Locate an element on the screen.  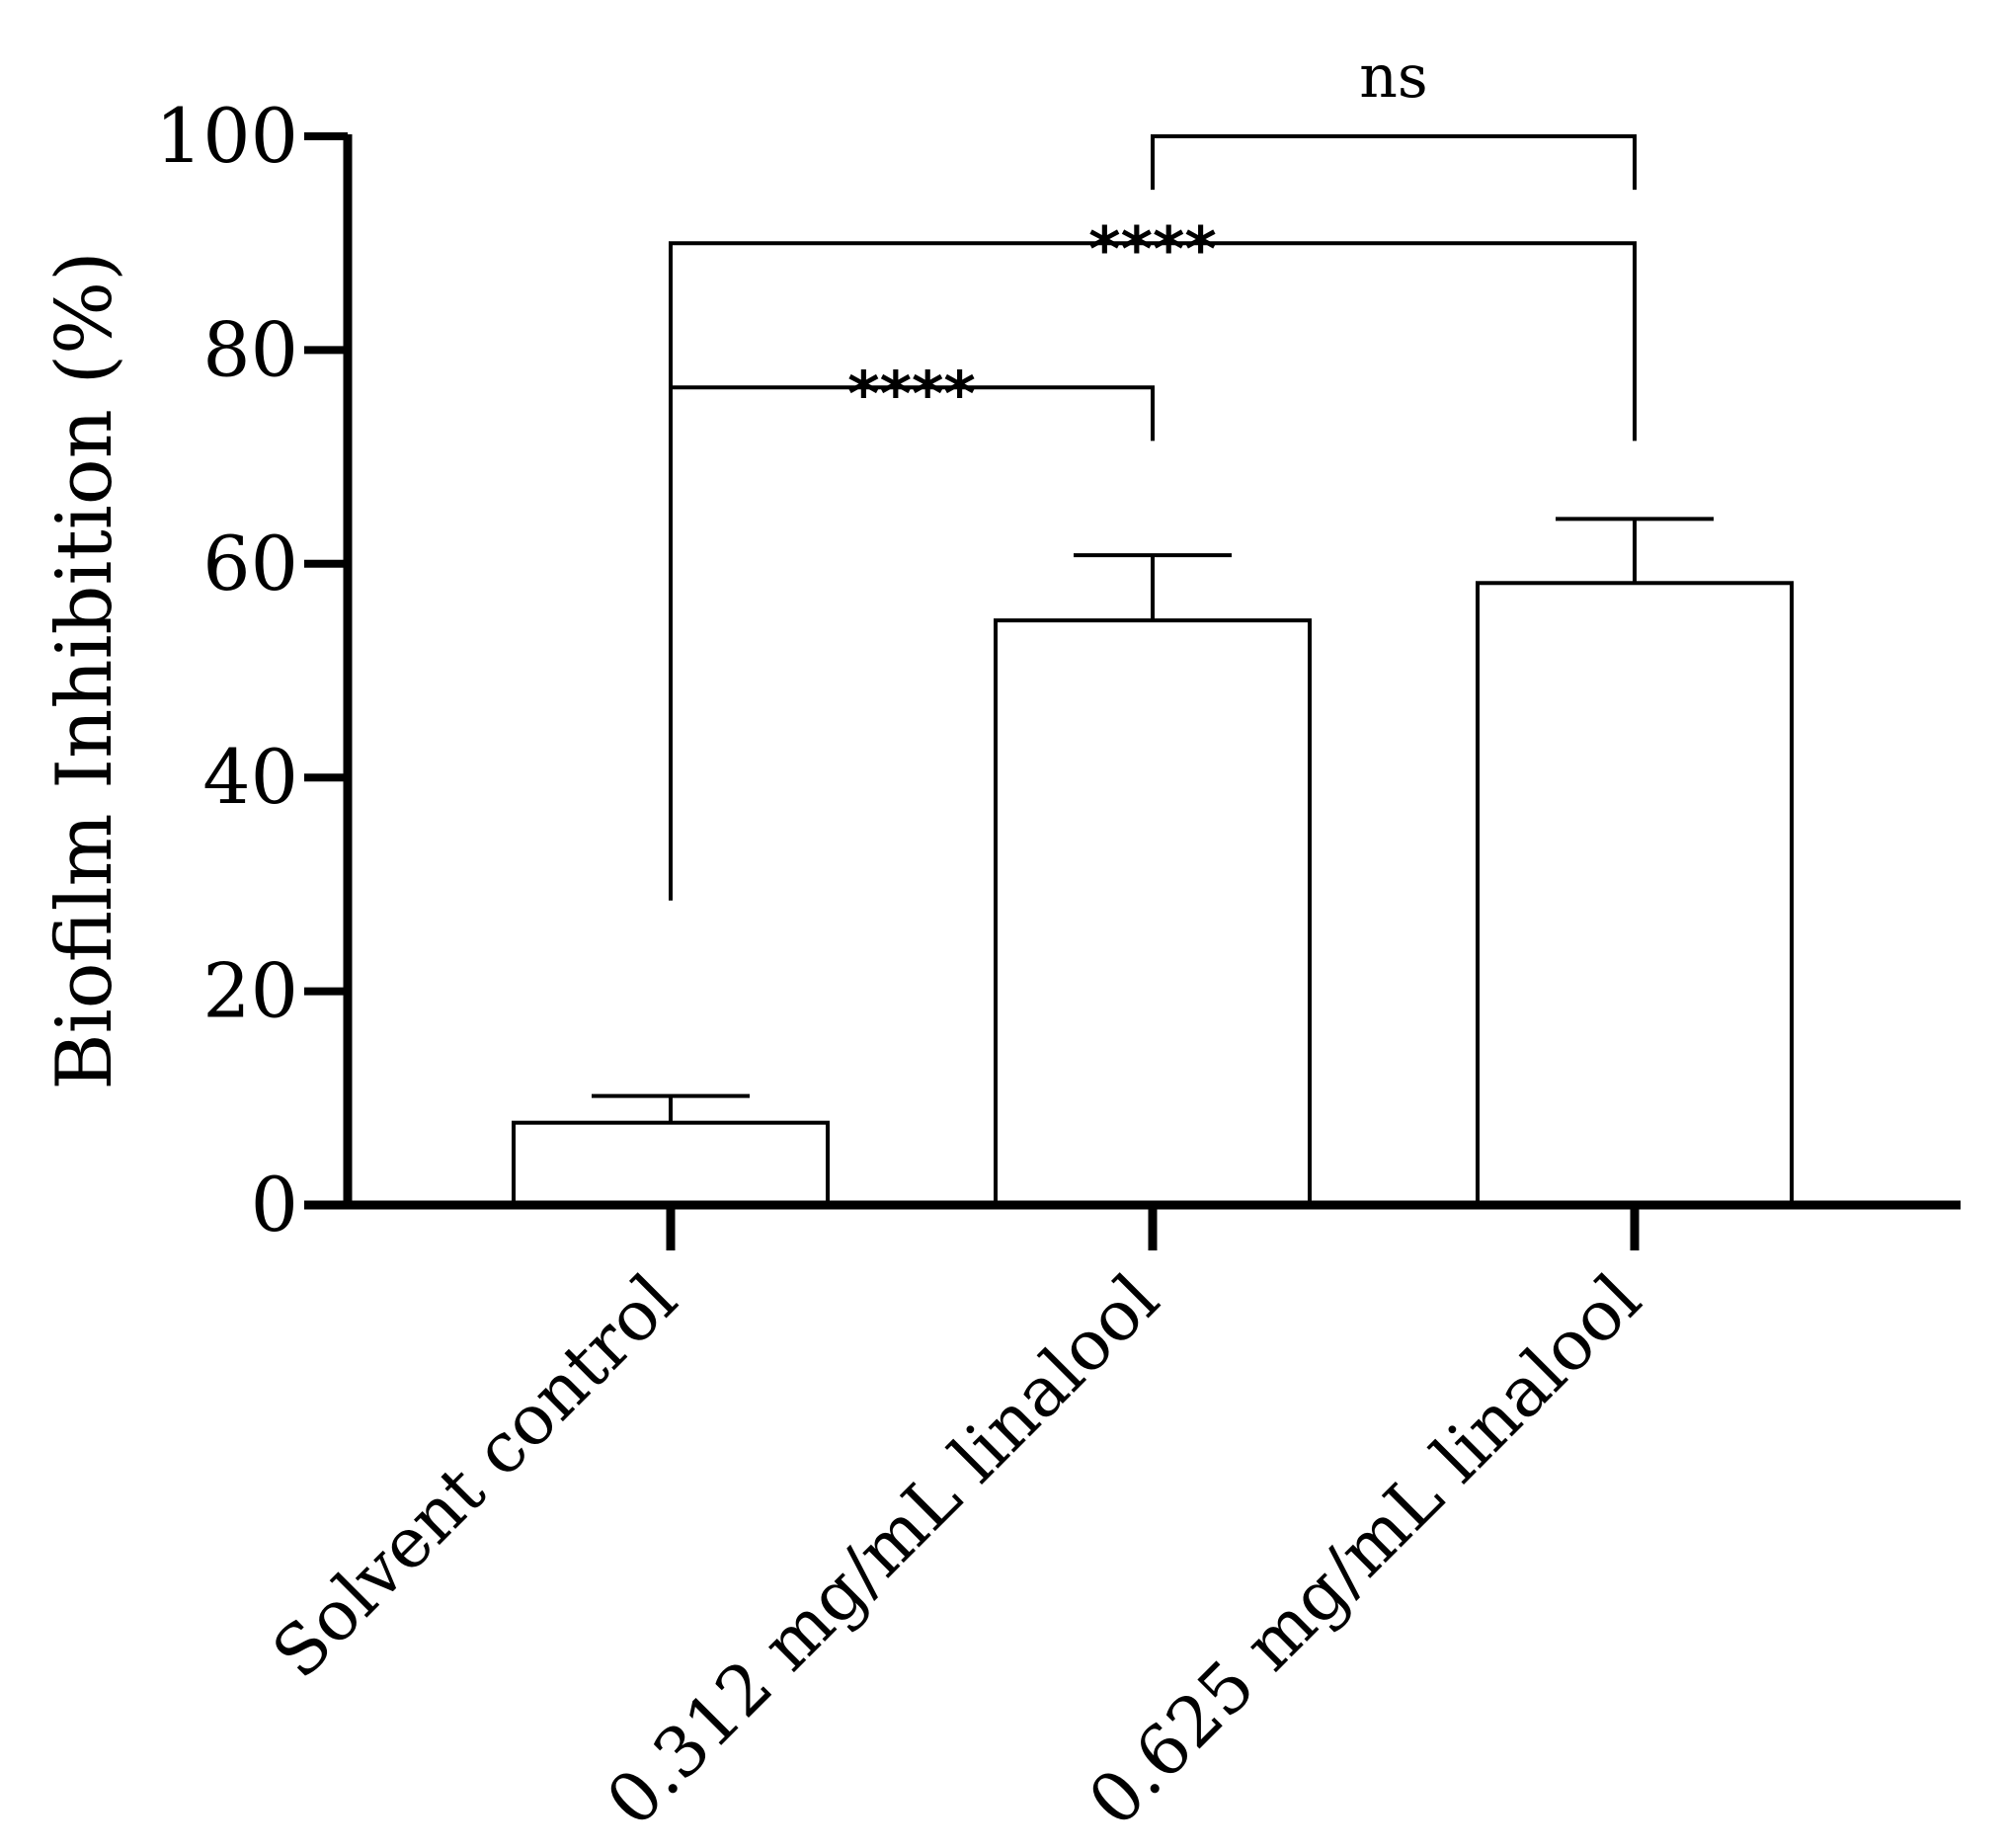
y-tick-label-0: 0 is located at coordinates (274, 1205).